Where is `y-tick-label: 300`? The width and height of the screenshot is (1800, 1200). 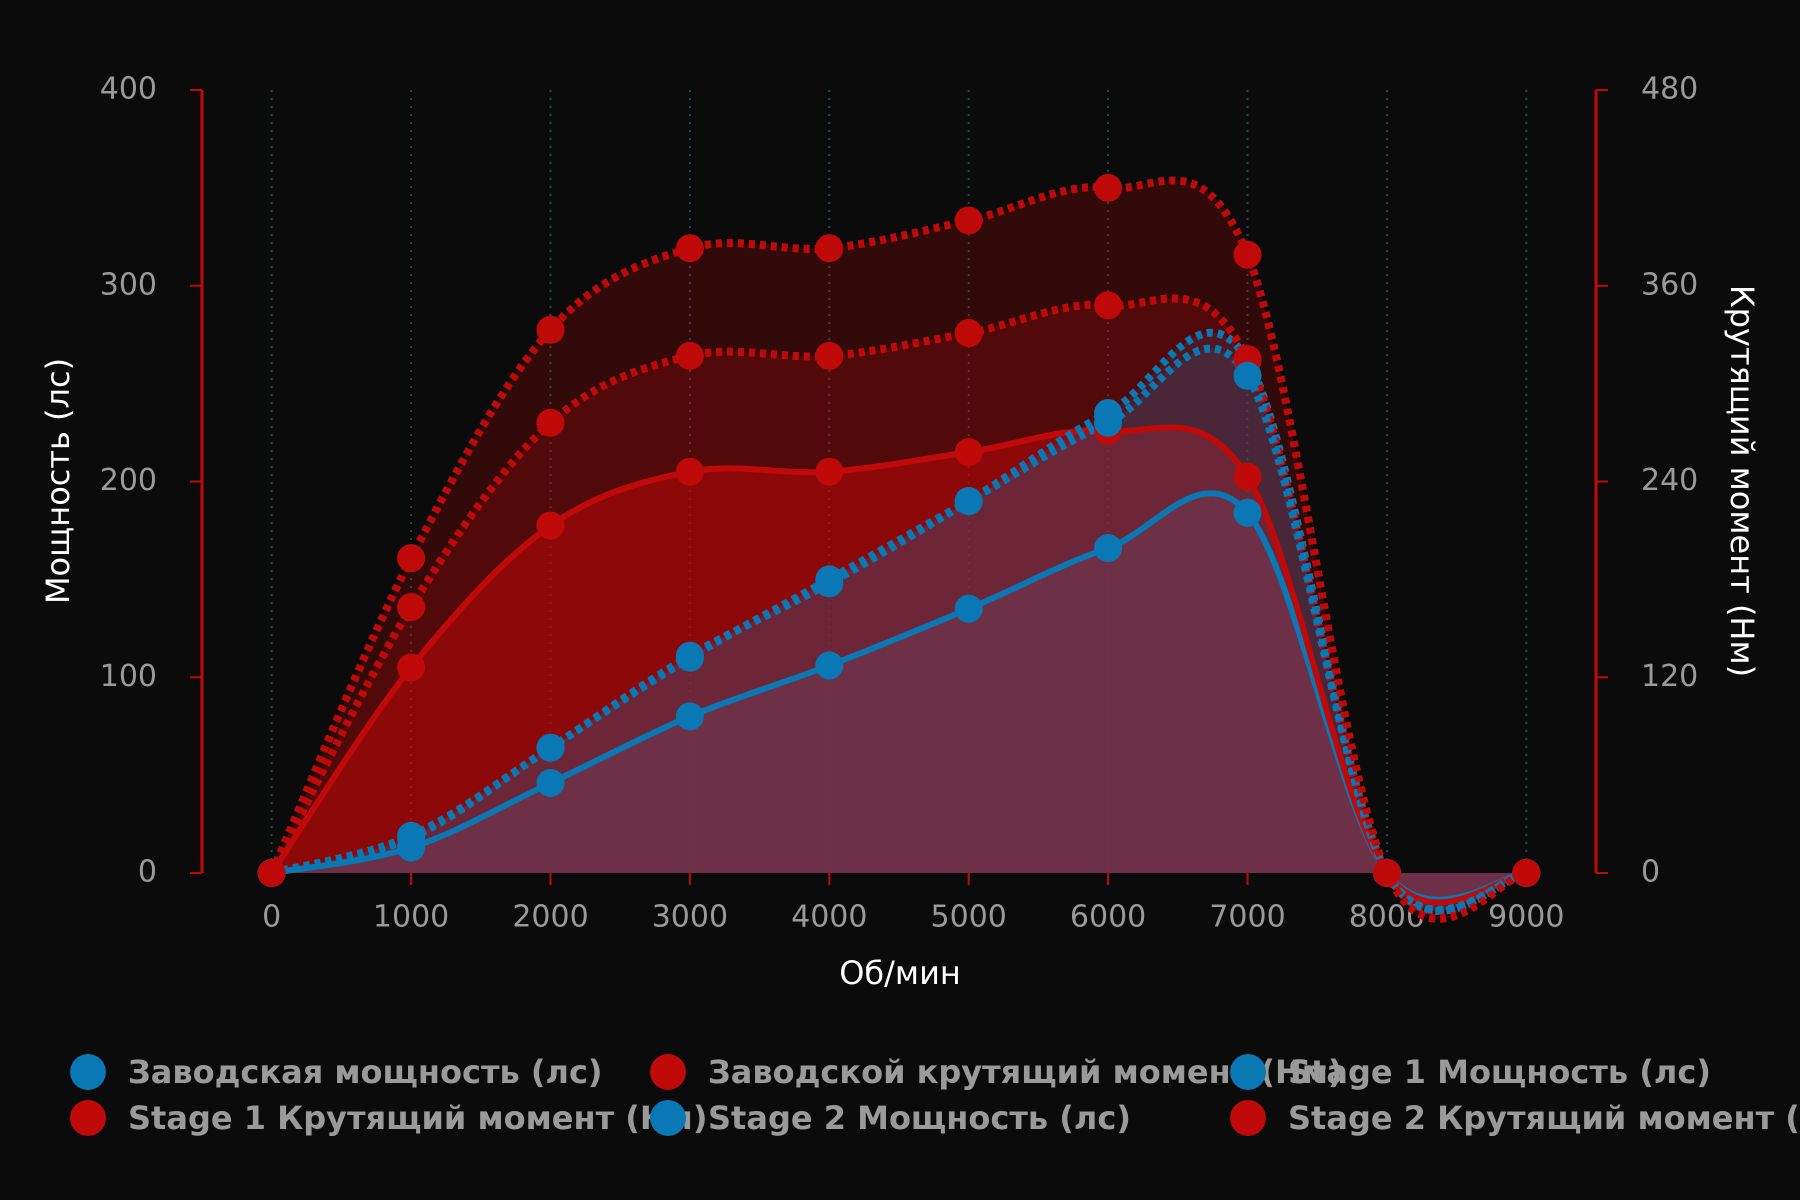
y-tick-label: 300 is located at coordinates (128, 284).